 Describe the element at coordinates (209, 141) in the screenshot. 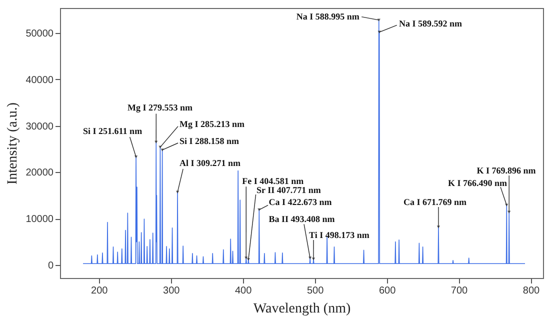

I see `annotation: Si I 288.158 nm` at that location.